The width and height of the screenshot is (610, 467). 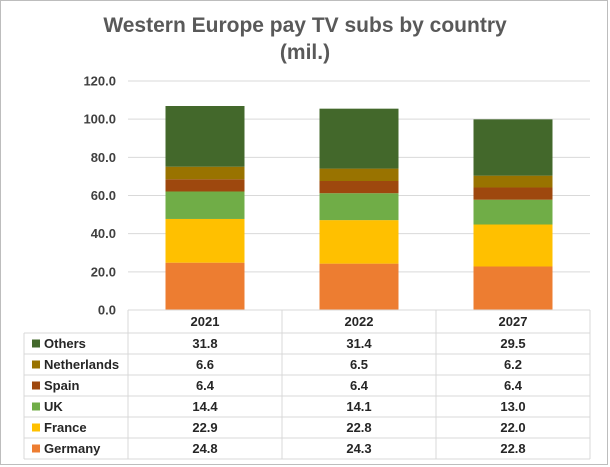 I want to click on table-value: 14.1, so click(x=358, y=406).